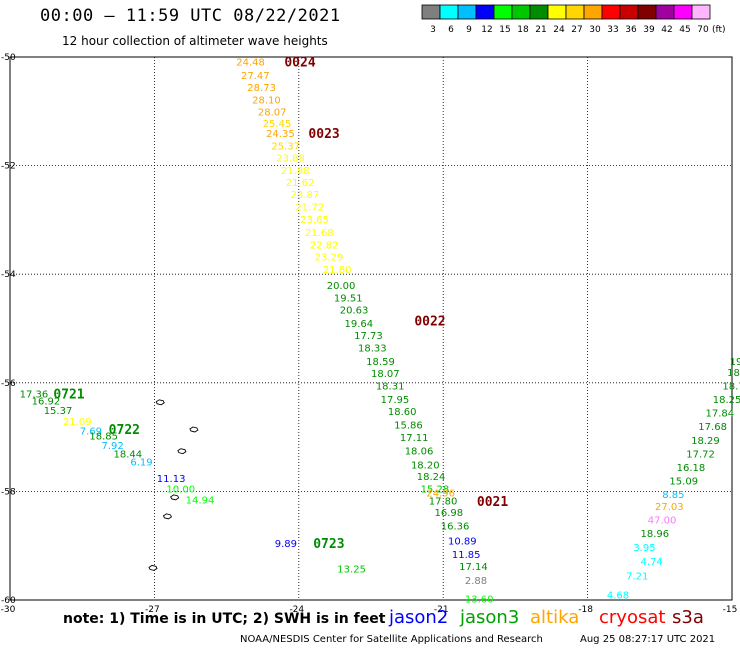 Image resolution: width=740 pixels, height=650 pixels. I want to click on wave-height-value: 16.36, so click(455, 527).